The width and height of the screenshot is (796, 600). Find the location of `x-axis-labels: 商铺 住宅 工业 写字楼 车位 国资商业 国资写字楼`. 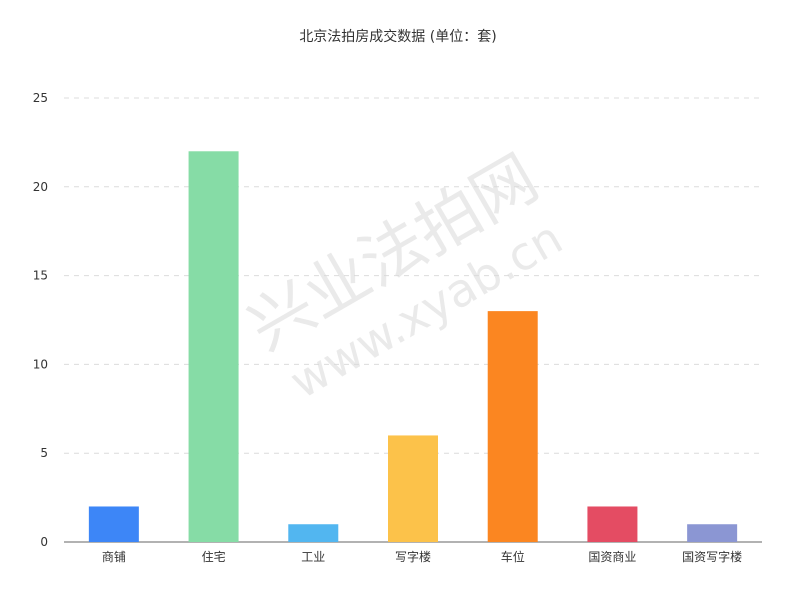

x-axis-labels: 商铺 住宅 工业 写字楼 车位 国资商业 国资写字楼 is located at coordinates (422, 556).